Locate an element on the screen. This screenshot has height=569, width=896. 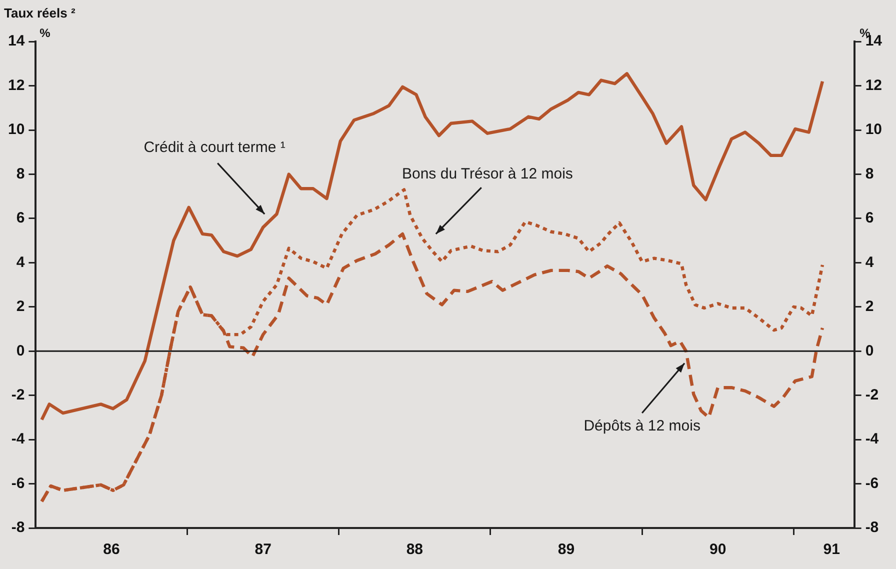
y2-tick-label: 8 is located at coordinates (869, 173).